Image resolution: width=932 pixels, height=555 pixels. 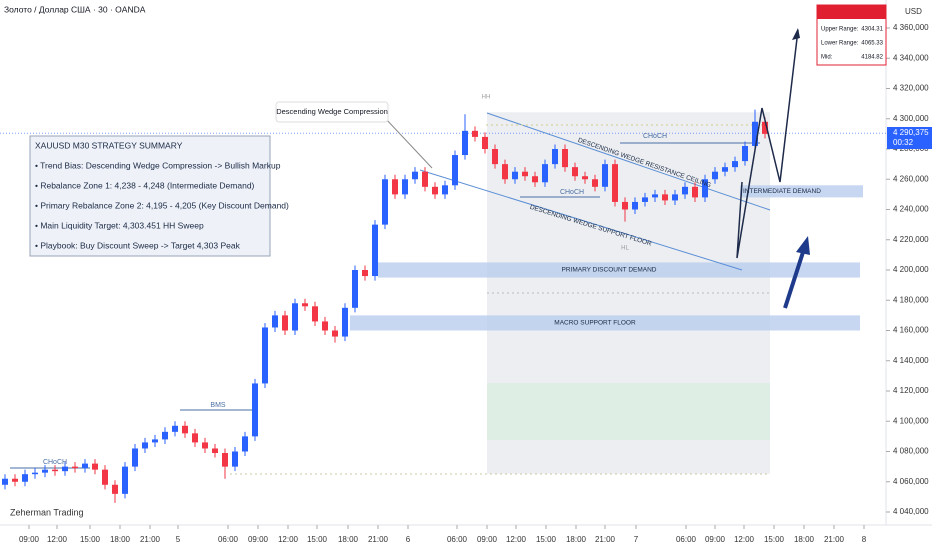 What do you see at coordinates (795, 277) in the screenshot?
I see `bull-arrow` at bounding box center [795, 277].